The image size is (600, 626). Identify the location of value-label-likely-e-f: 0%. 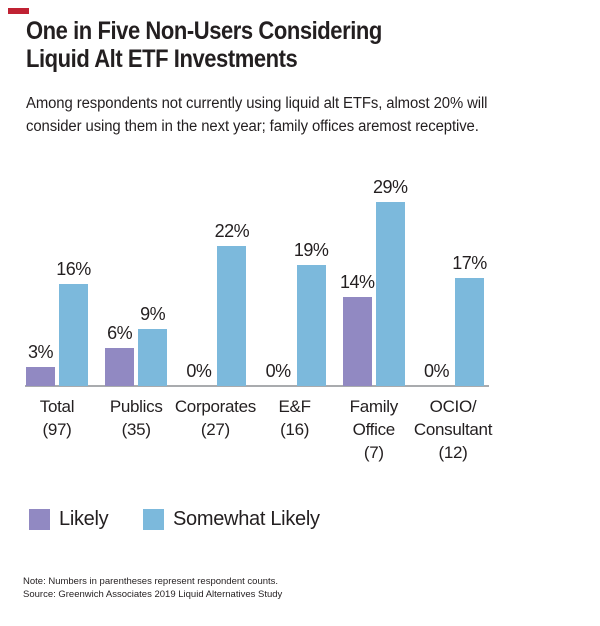
(278, 371).